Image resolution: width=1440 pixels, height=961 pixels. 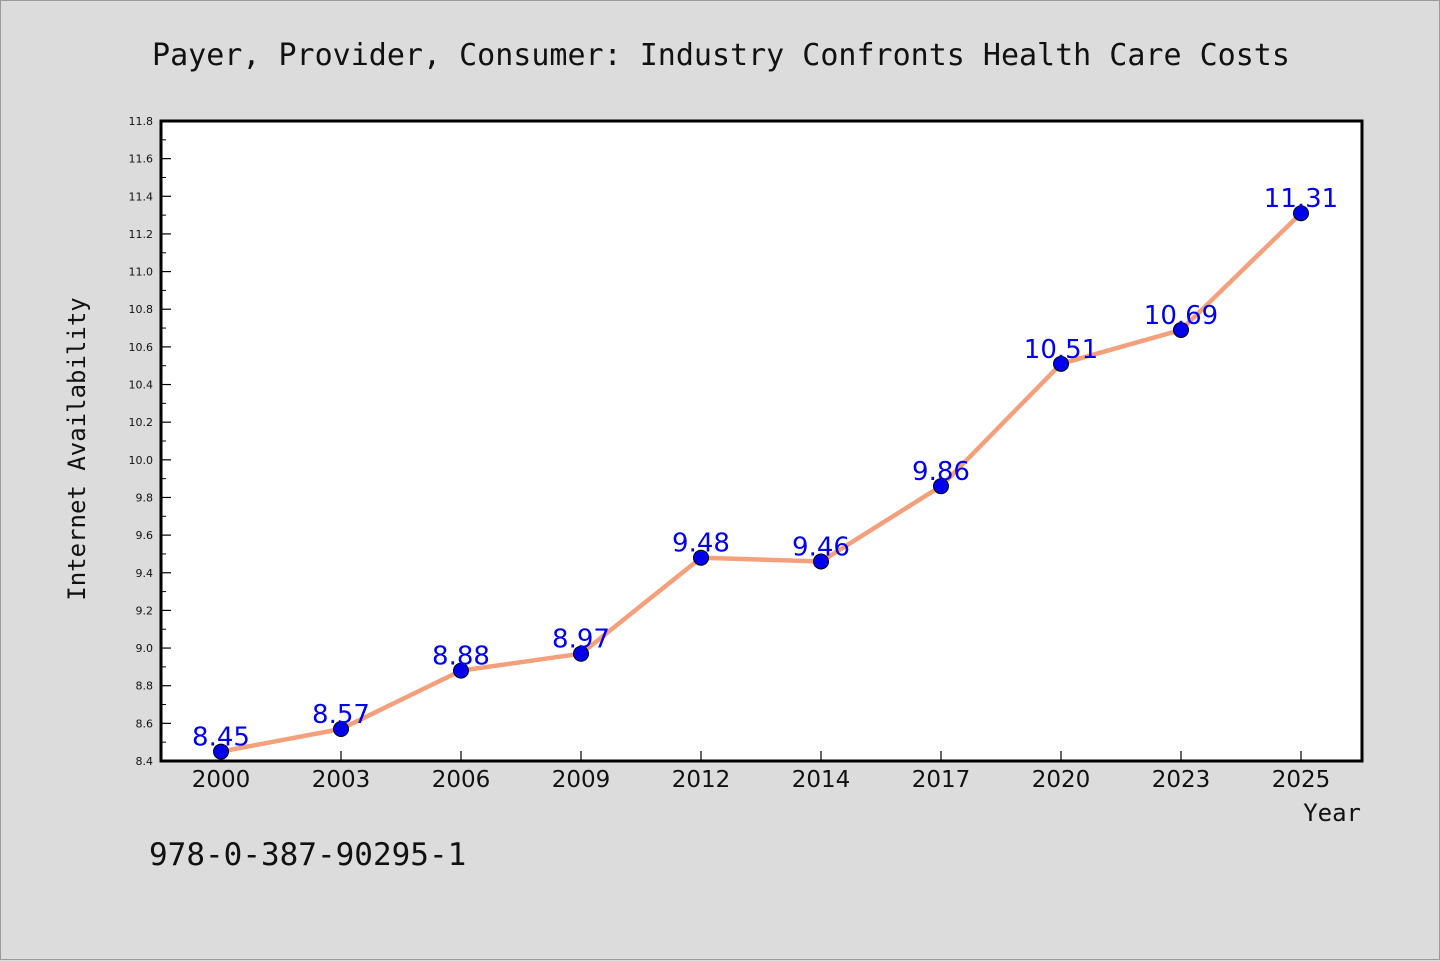 What do you see at coordinates (141, 196) in the screenshot?
I see `y-tick-label: 11.4` at bounding box center [141, 196].